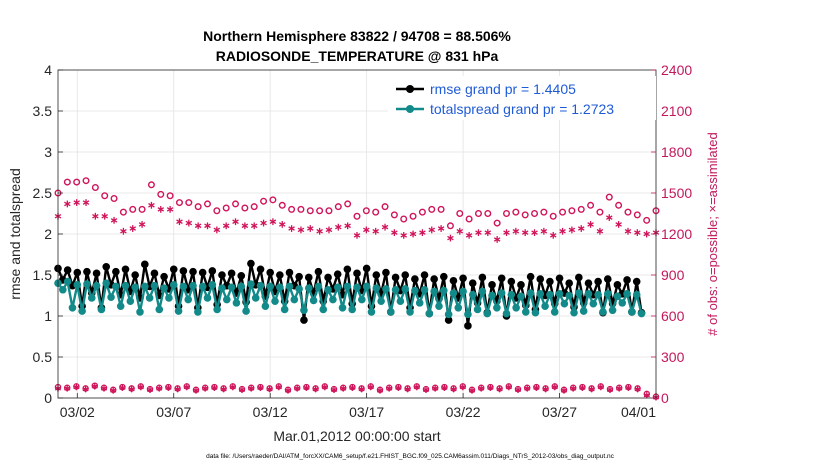  Describe the element at coordinates (712, 233) in the screenshot. I see `y-axis-label-right: # of obs: o=possible; ×=assimilated` at that location.